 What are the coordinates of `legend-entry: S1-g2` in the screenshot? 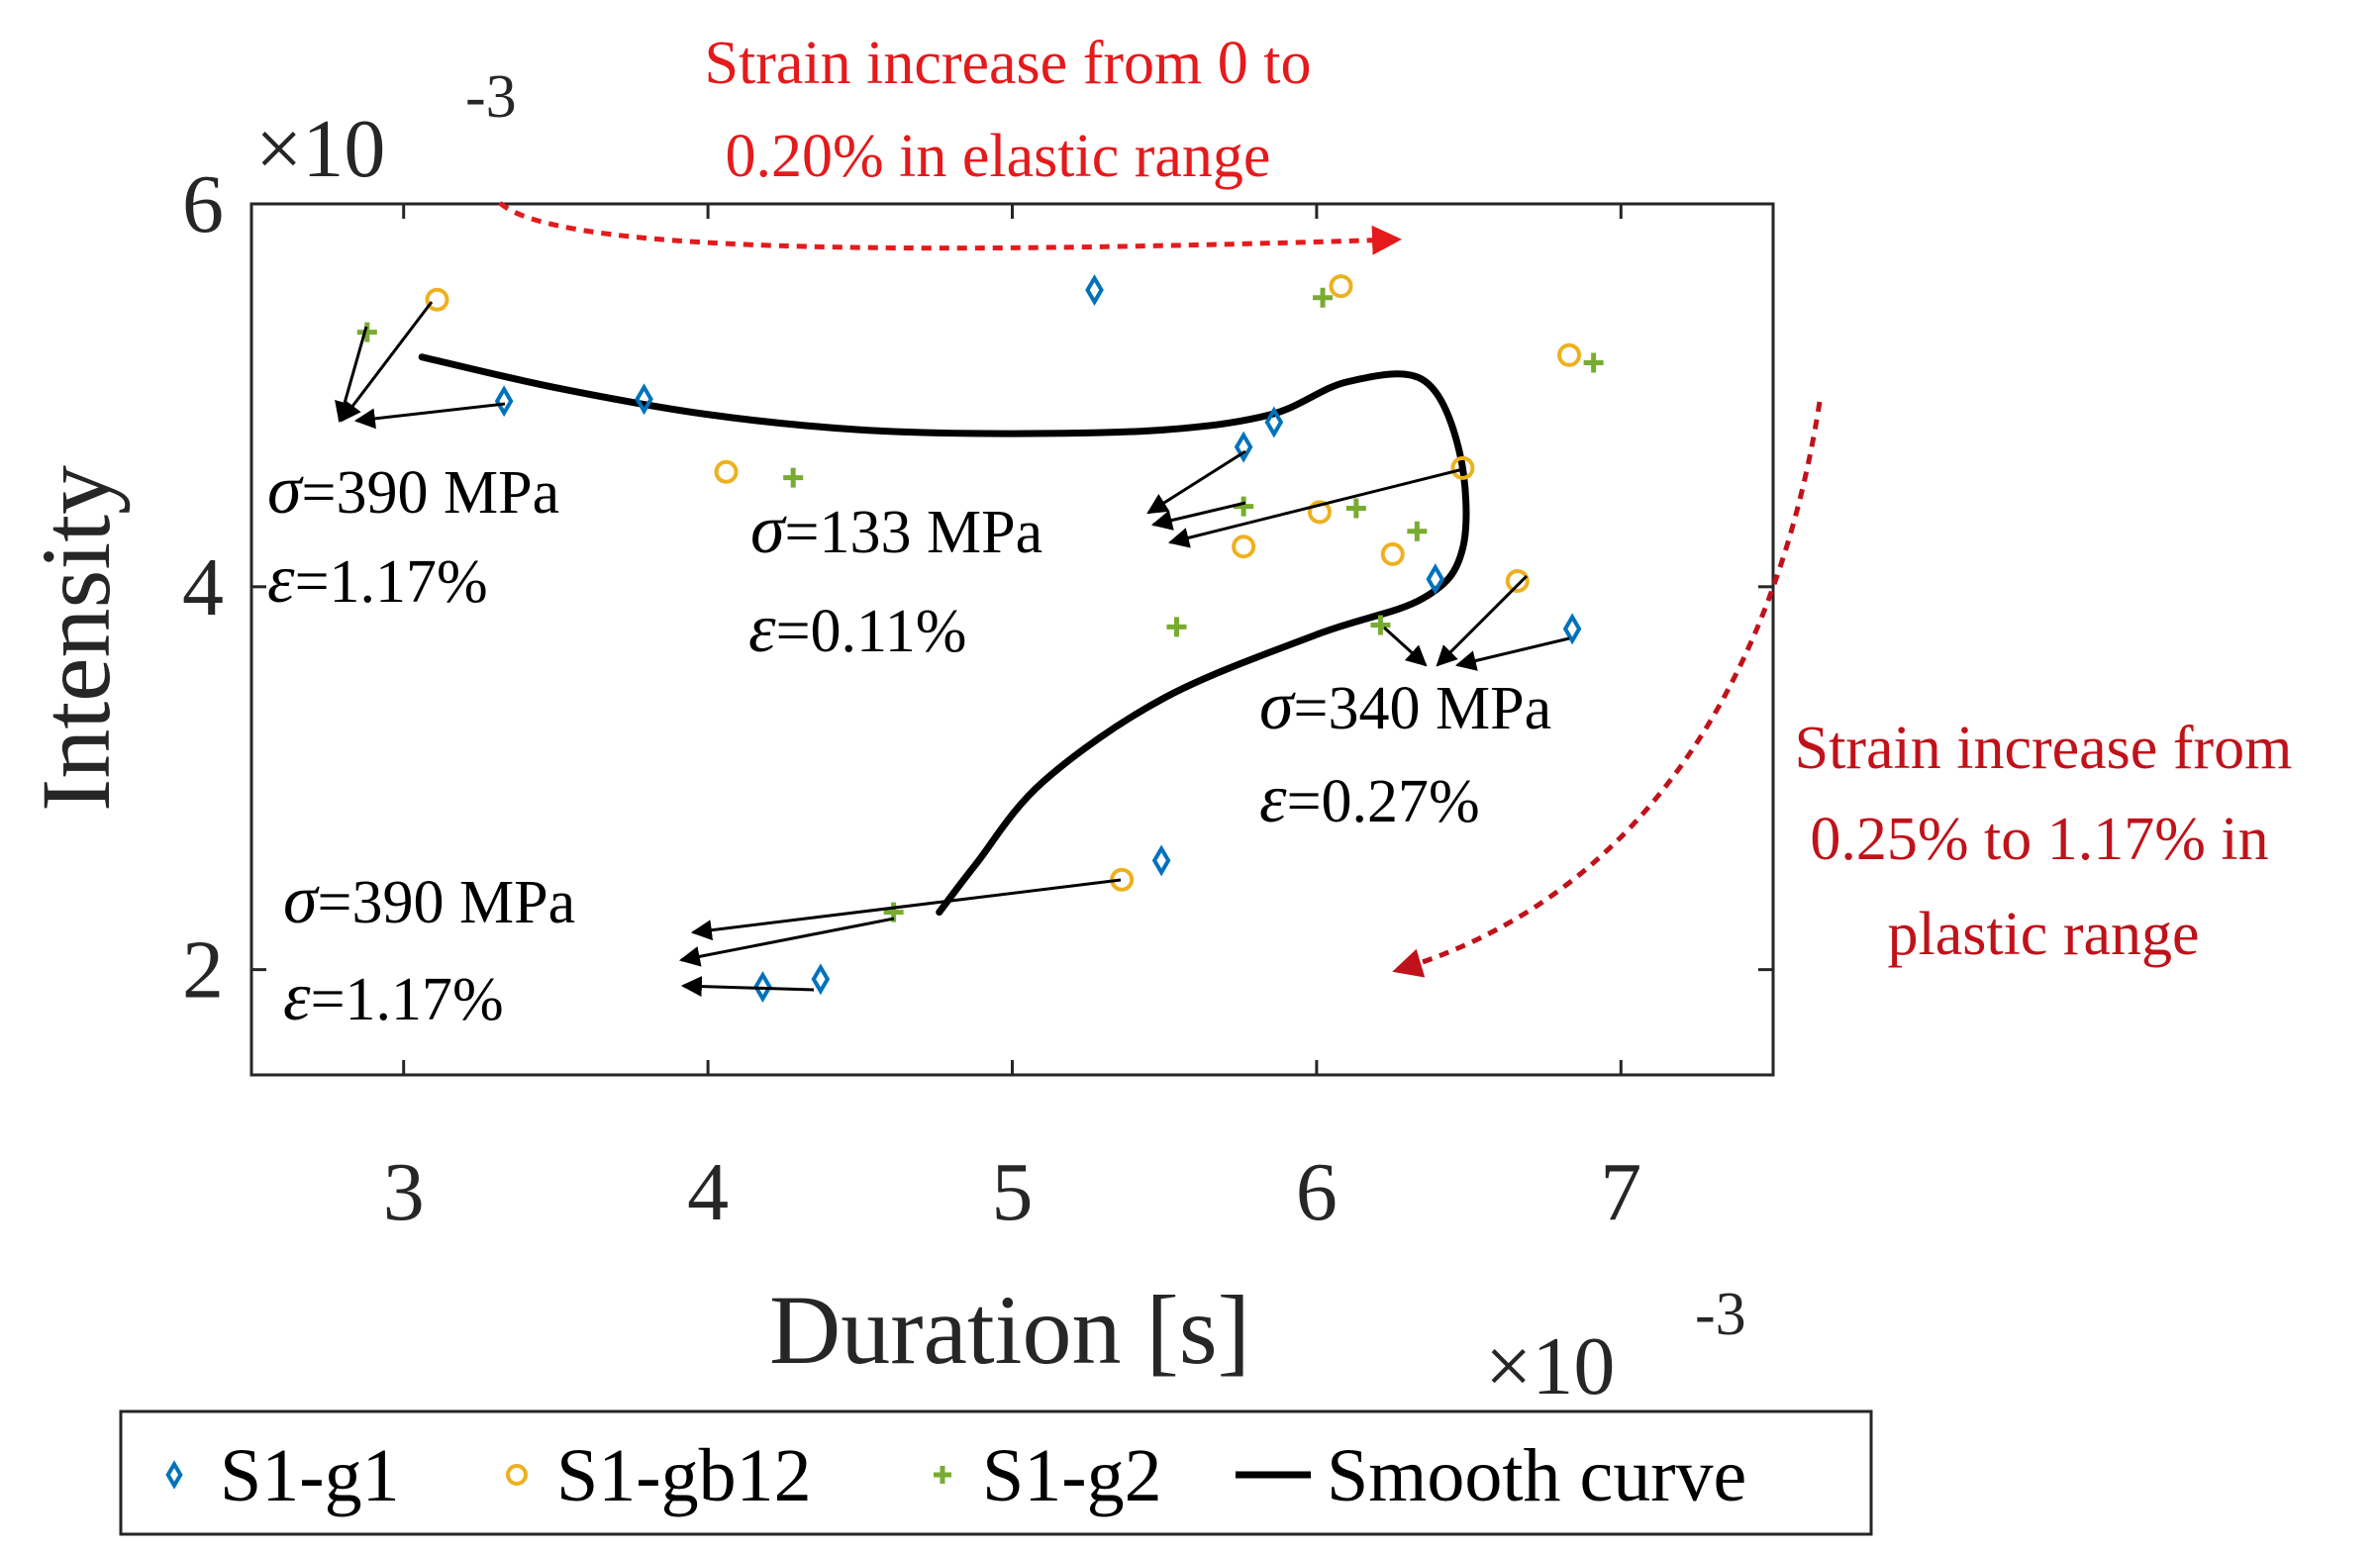 It's located at (1048, 1475).